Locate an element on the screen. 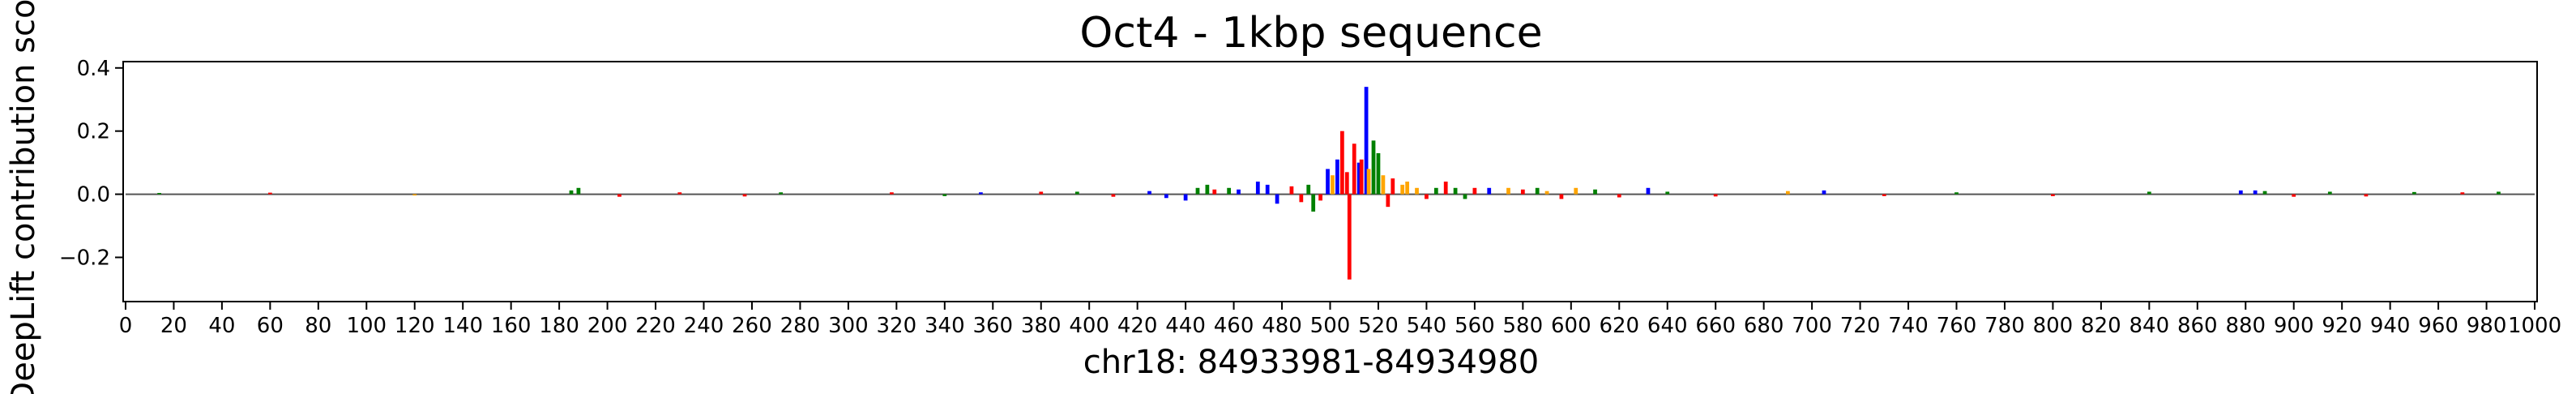 This screenshot has width=2576, height=394. x-tick-label: 60 is located at coordinates (270, 326).